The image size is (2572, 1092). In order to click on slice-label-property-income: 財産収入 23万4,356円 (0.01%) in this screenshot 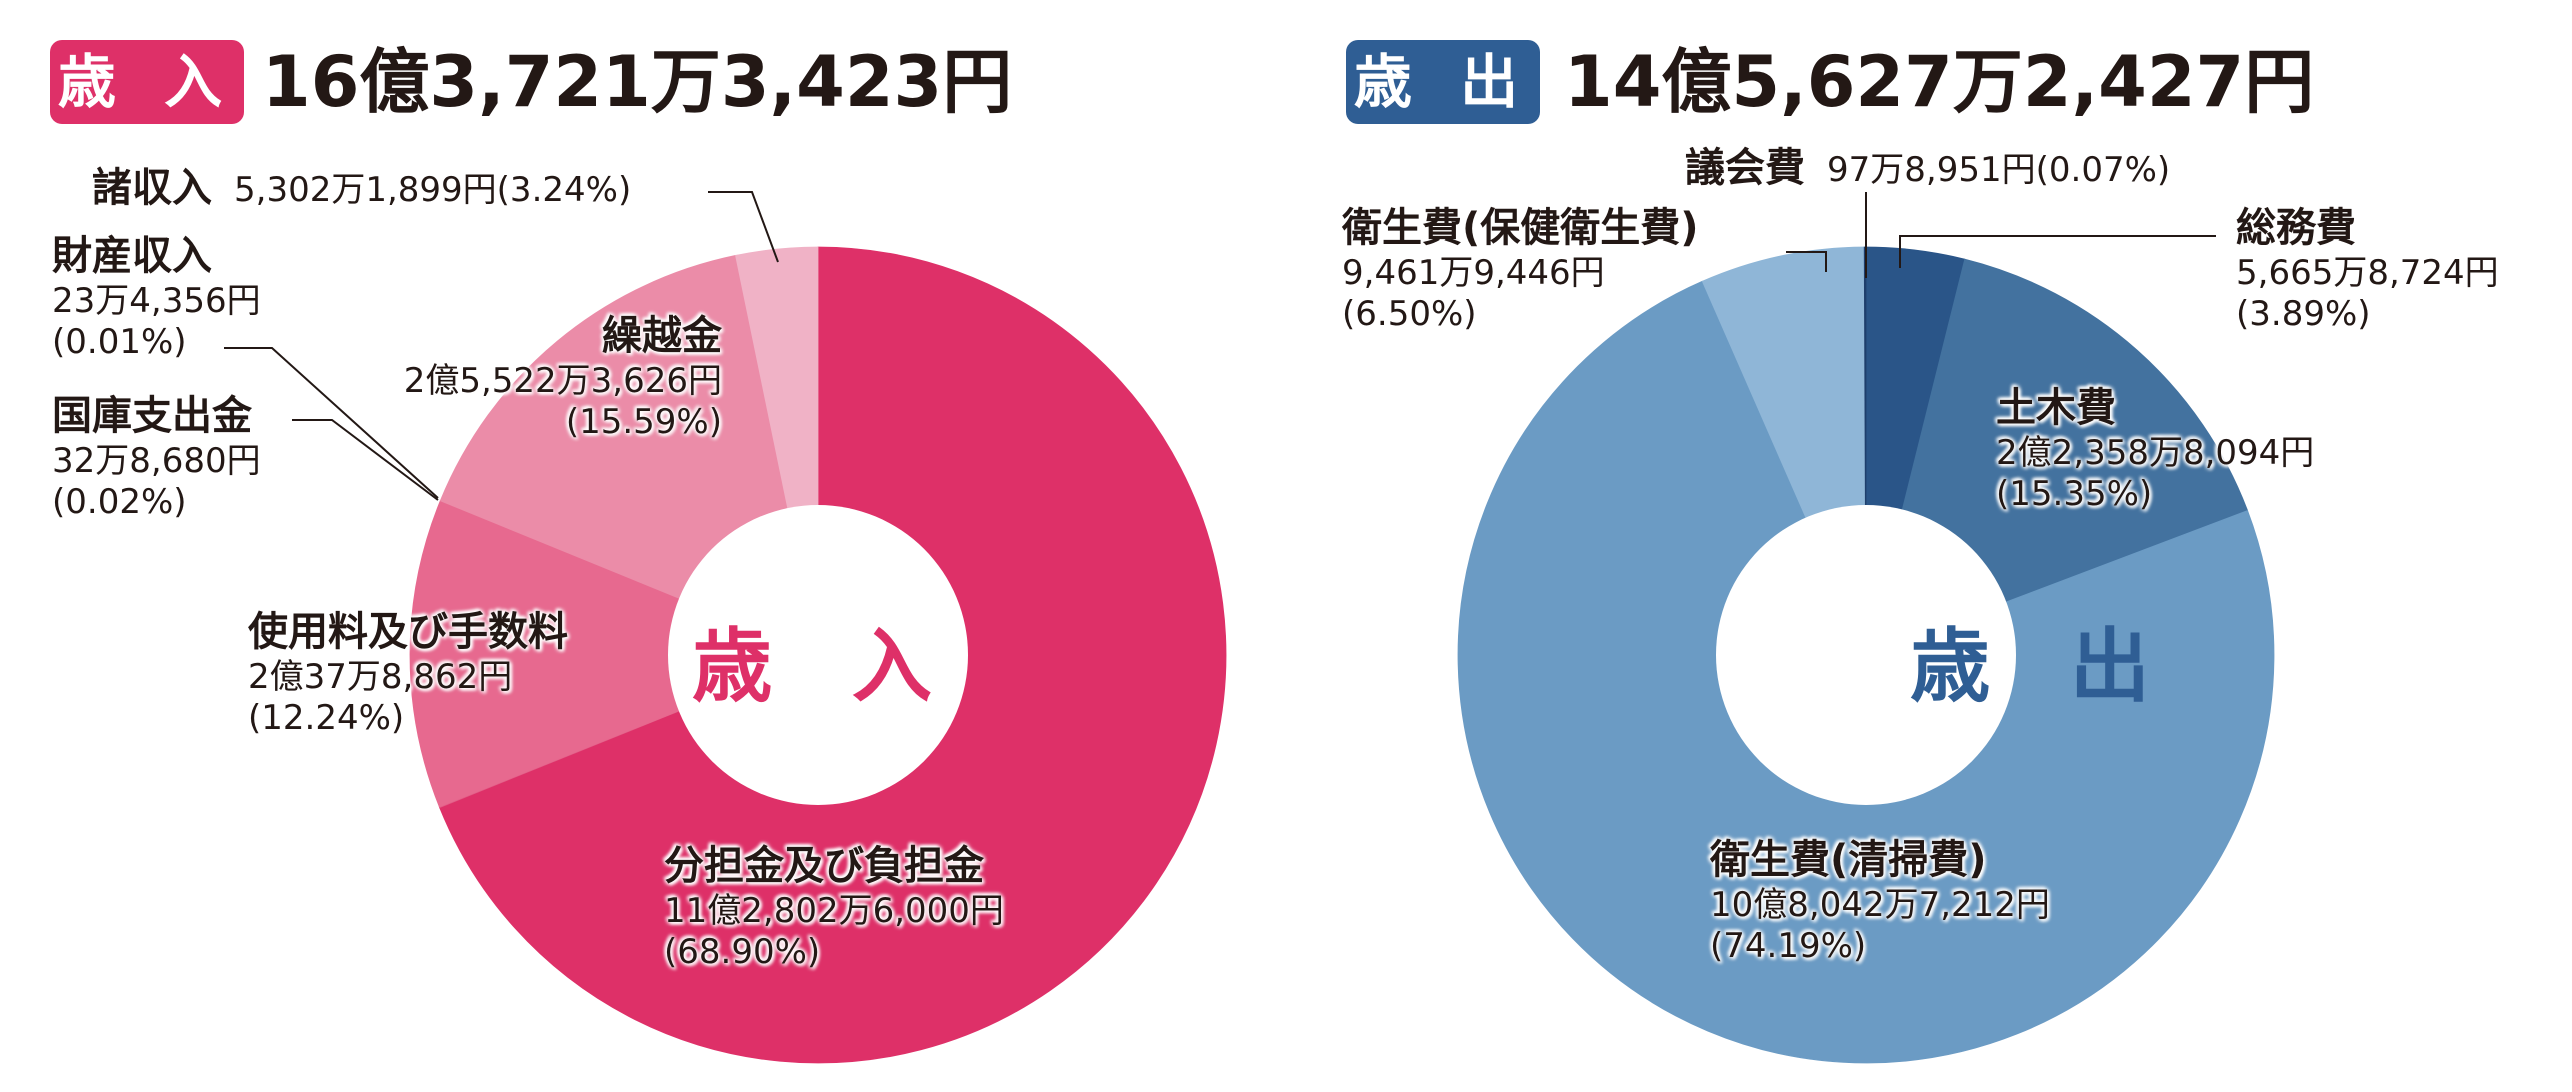, I will do `click(156, 298)`.